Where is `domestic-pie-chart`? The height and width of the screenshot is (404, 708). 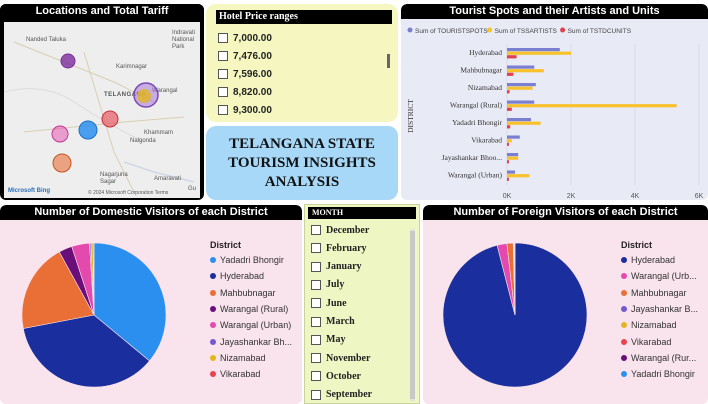
domestic-pie-chart is located at coordinates (102, 312).